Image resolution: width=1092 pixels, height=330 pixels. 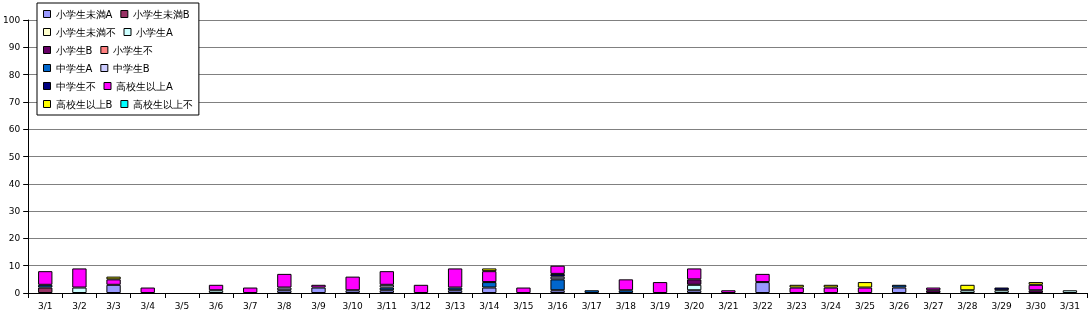 What do you see at coordinates (353, 305) in the screenshot?
I see `x-tick-label: 3/10` at bounding box center [353, 305].